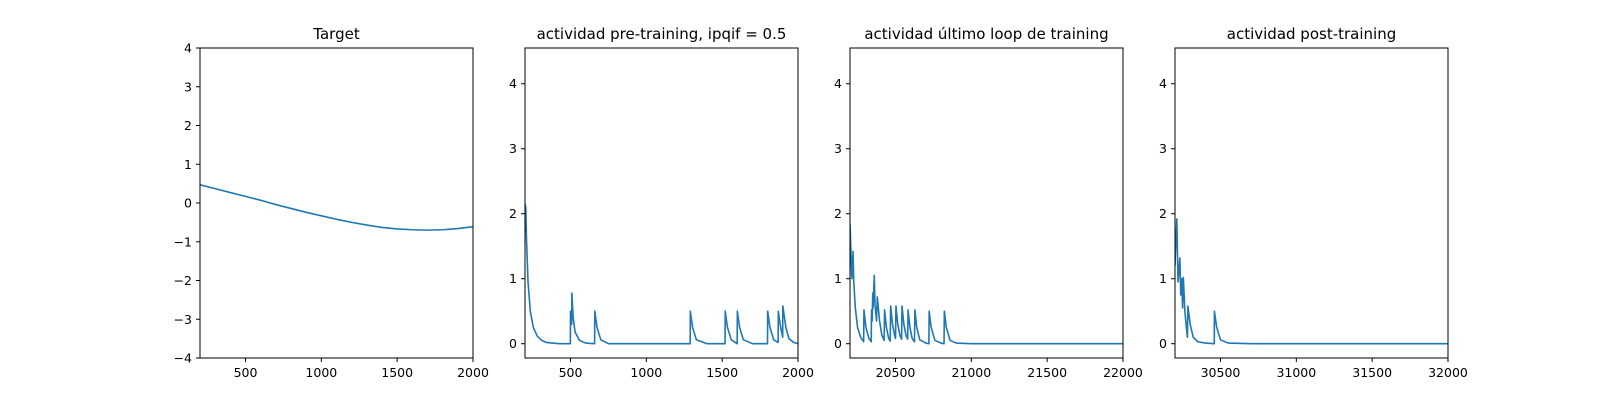 This screenshot has height=400, width=1600. I want to click on x-tick-label: 32000, so click(1448, 372).